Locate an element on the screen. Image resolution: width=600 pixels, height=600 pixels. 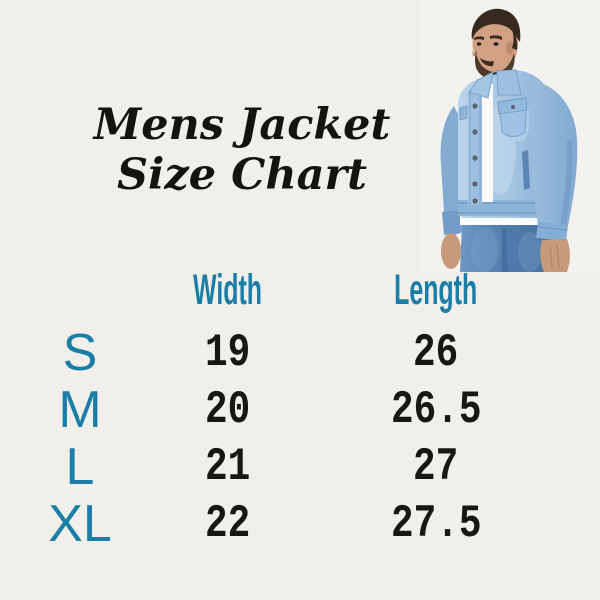
title-line-2: Size Chart is located at coordinates (241, 175).